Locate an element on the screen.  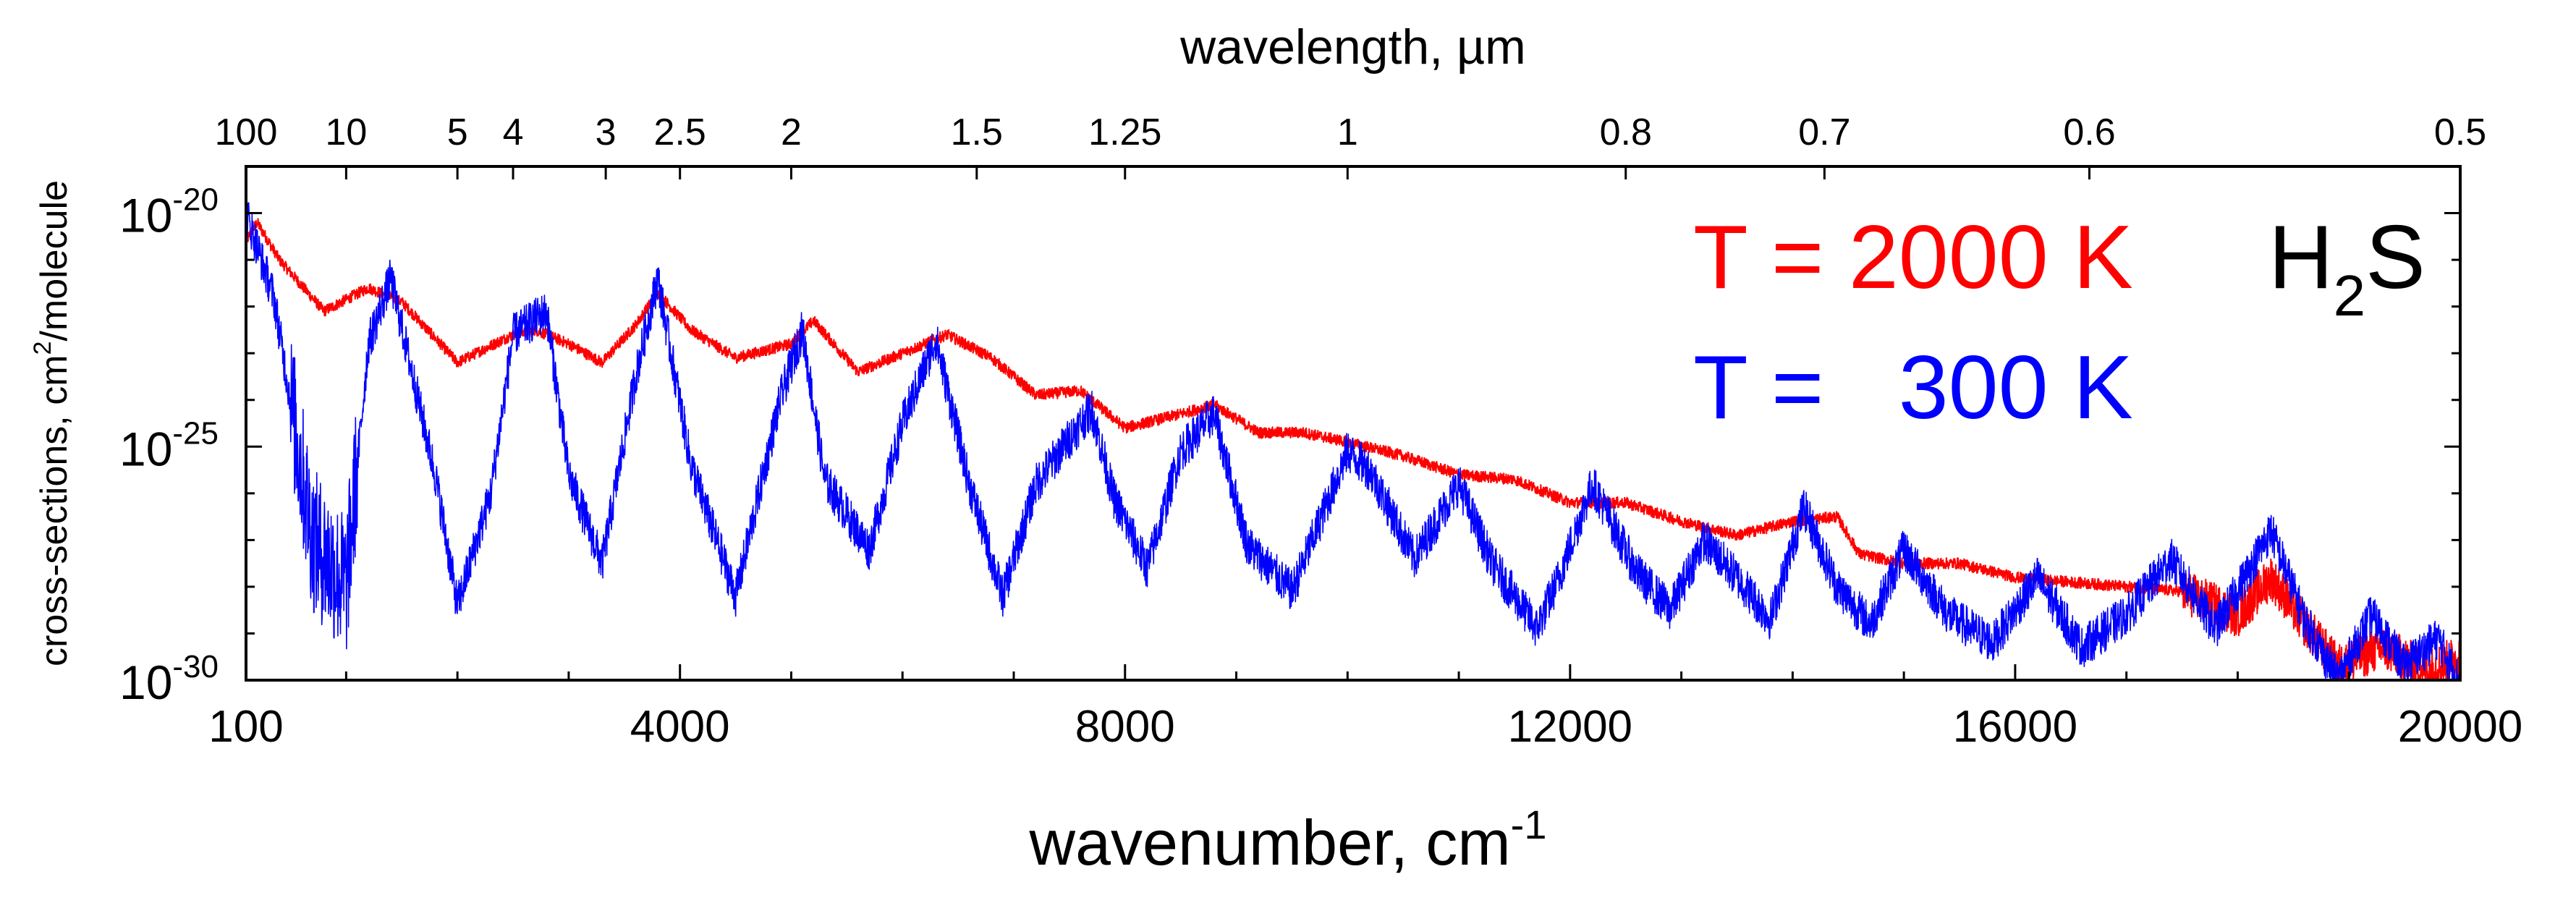
x-axis-title-exponent: -1 is located at coordinates (1529, 824).